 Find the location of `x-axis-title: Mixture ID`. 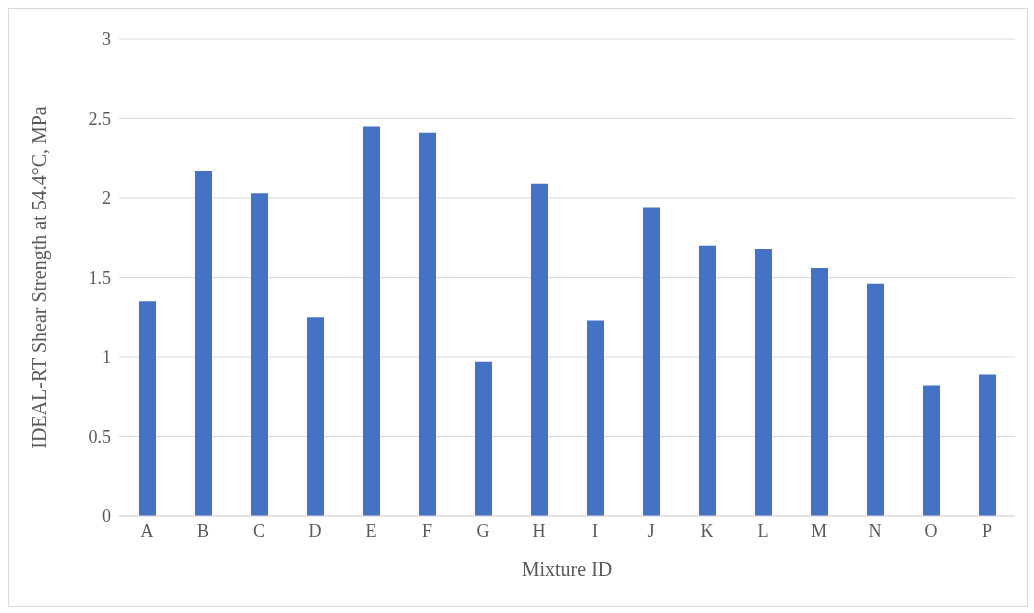

x-axis-title: Mixture ID is located at coordinates (567, 569).